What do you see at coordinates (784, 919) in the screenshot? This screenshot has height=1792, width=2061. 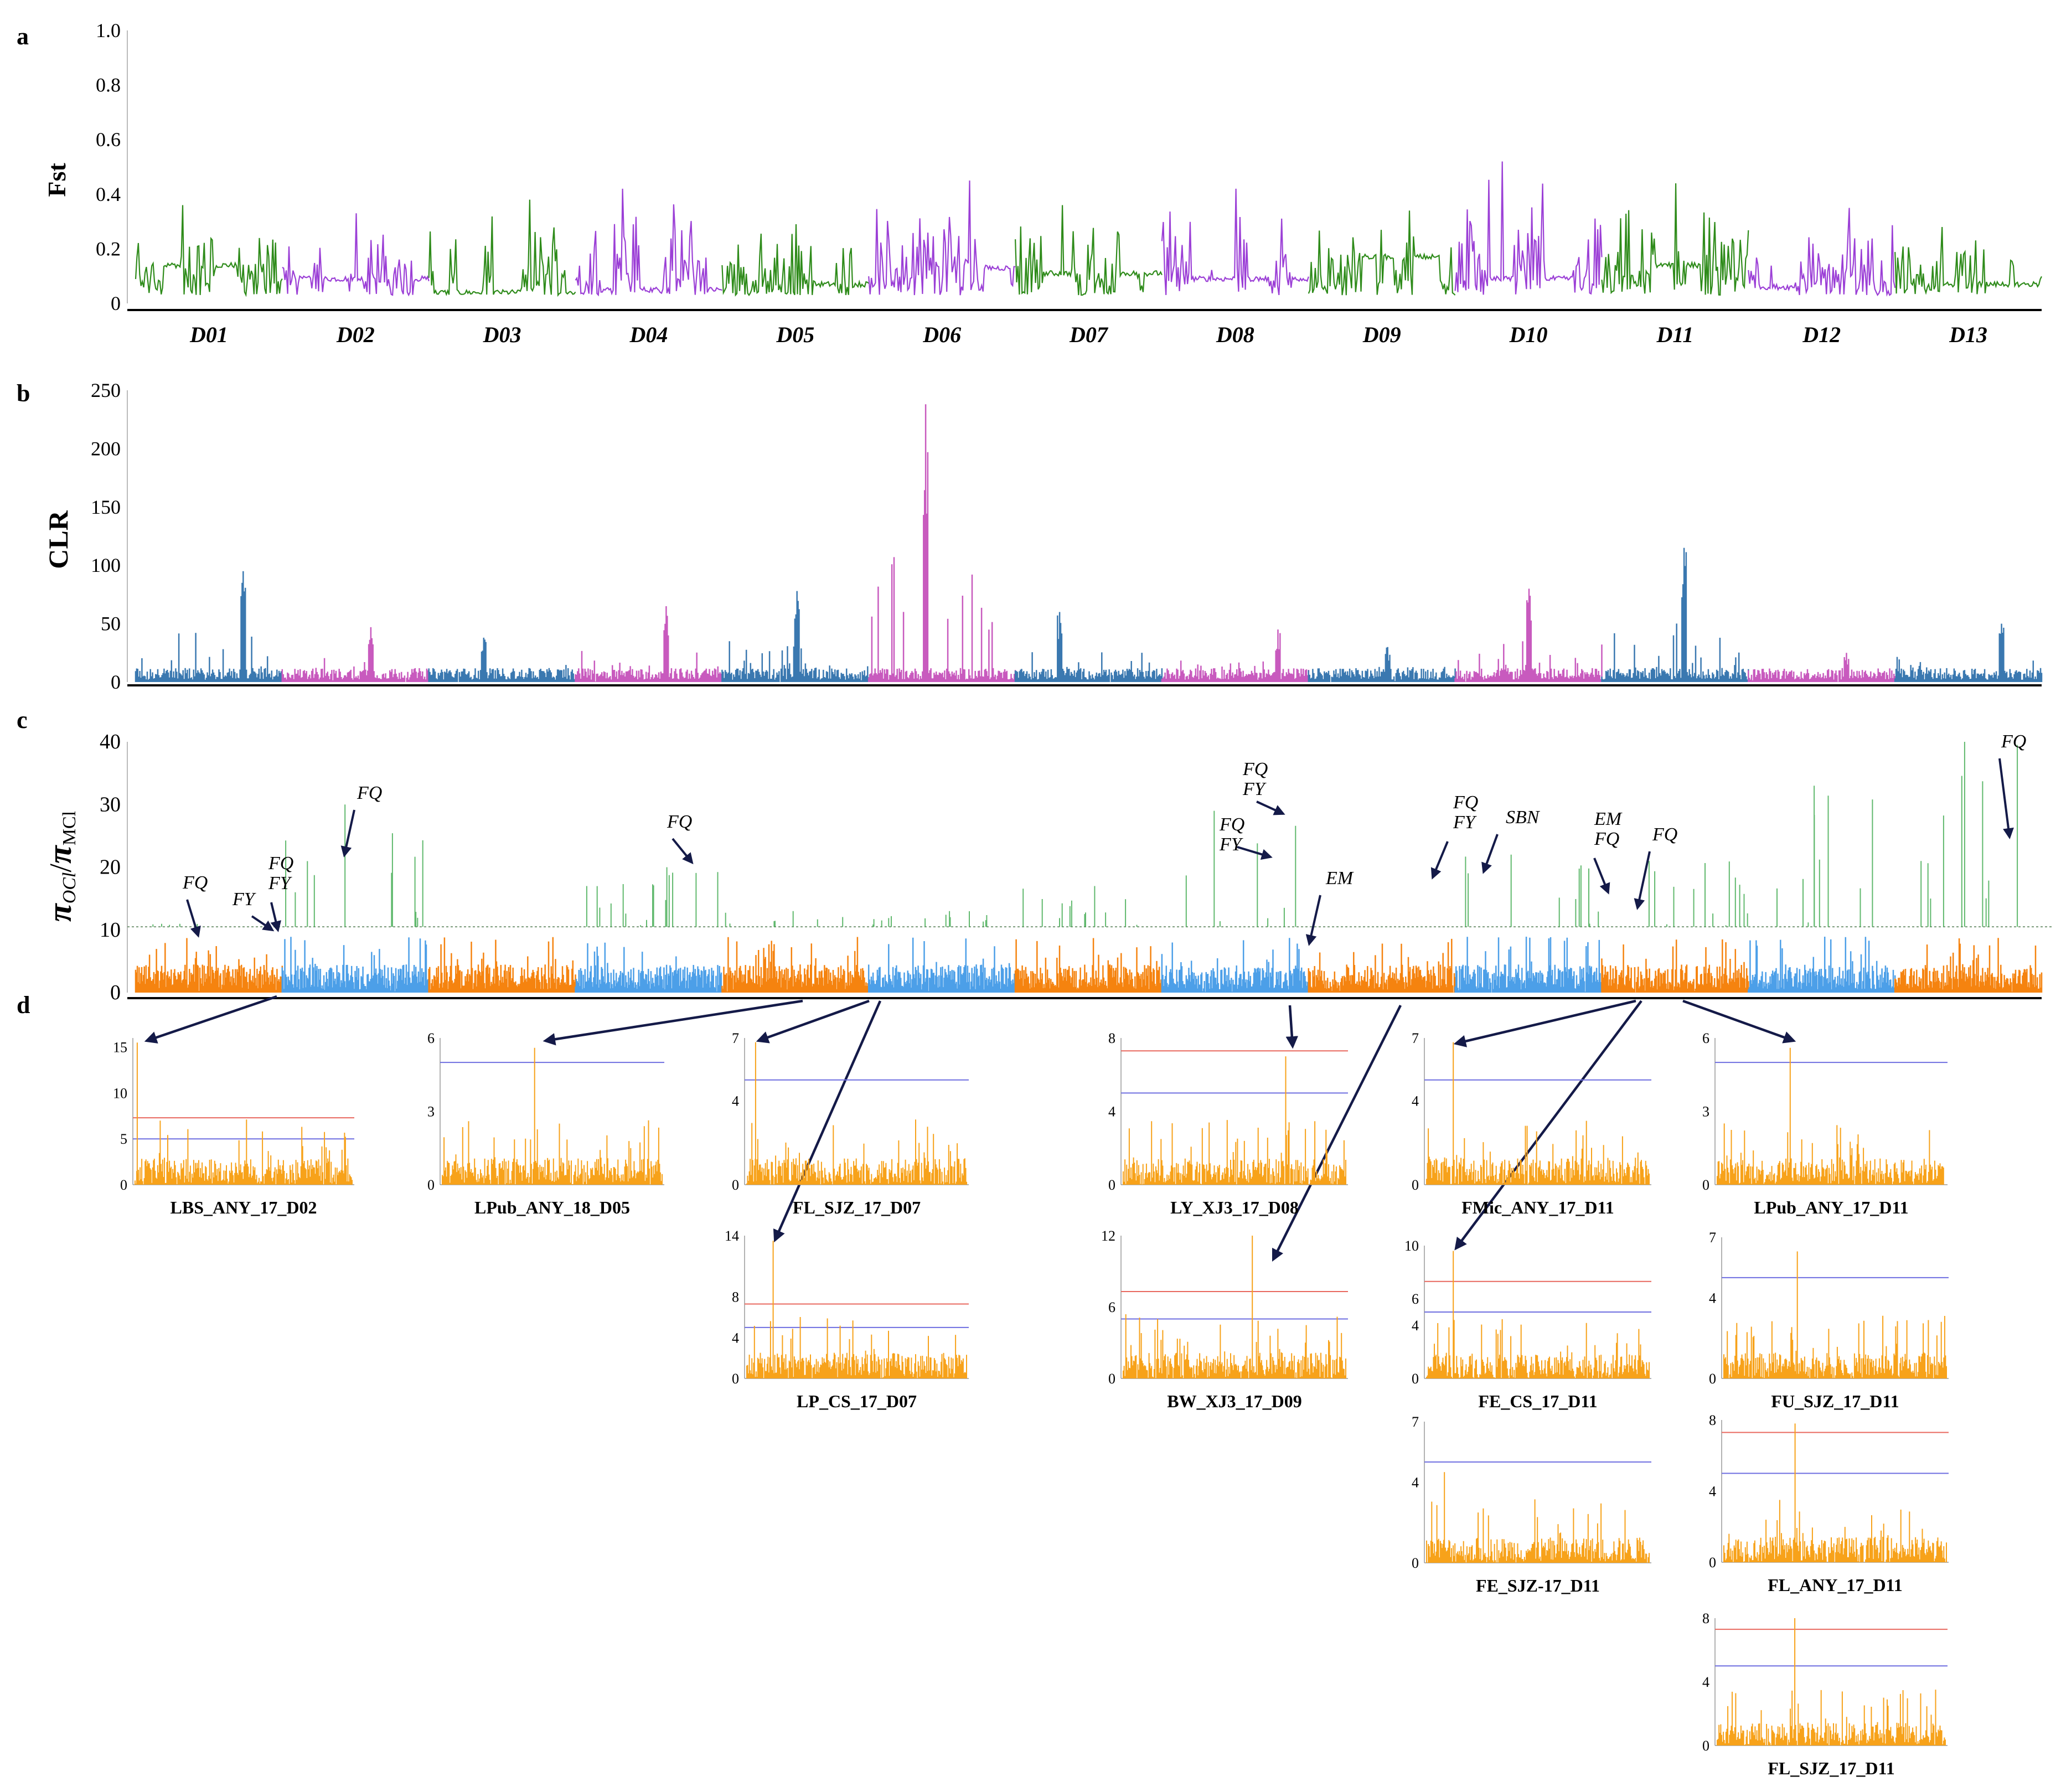 I see `pi-bars-above-D05` at bounding box center [784, 919].